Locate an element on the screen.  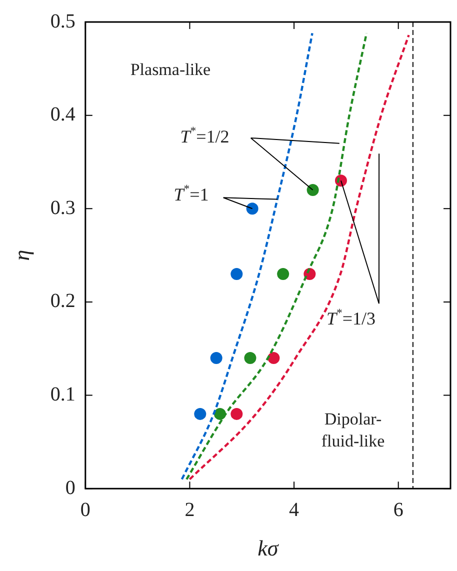
x-tick-label: 6 is located at coordinates (398, 509).